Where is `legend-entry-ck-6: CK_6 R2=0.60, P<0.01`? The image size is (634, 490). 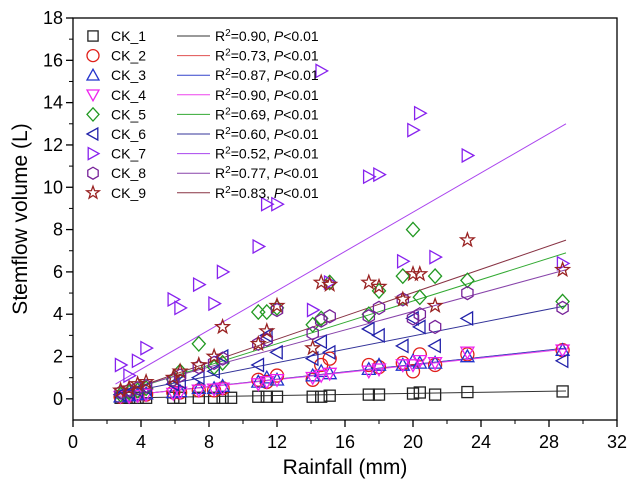
legend-entry-ck-6: CK_6 R2=0.60, P<0.01 is located at coordinates (202, 134).